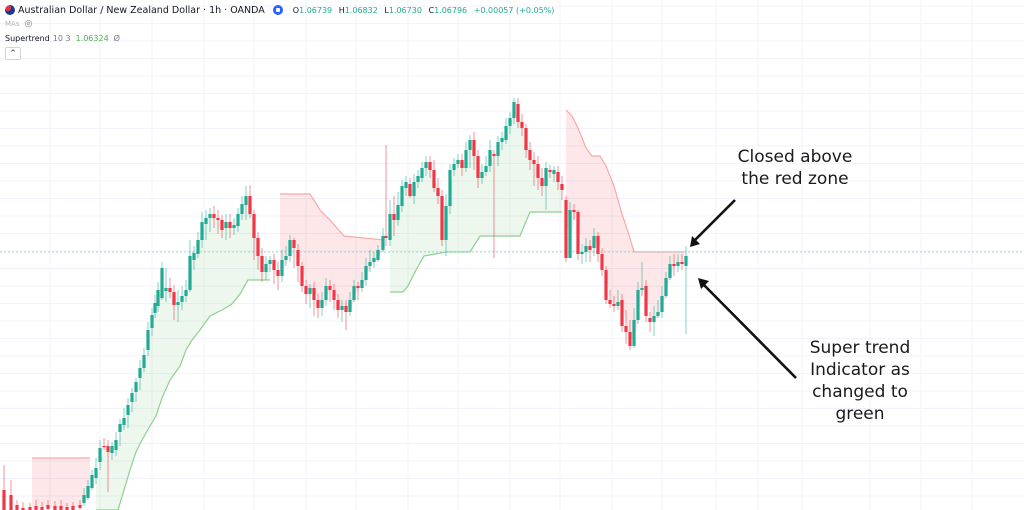 This screenshot has width=1024, height=510. What do you see at coordinates (341, 10) in the screenshot?
I see `high-label: H` at bounding box center [341, 10].